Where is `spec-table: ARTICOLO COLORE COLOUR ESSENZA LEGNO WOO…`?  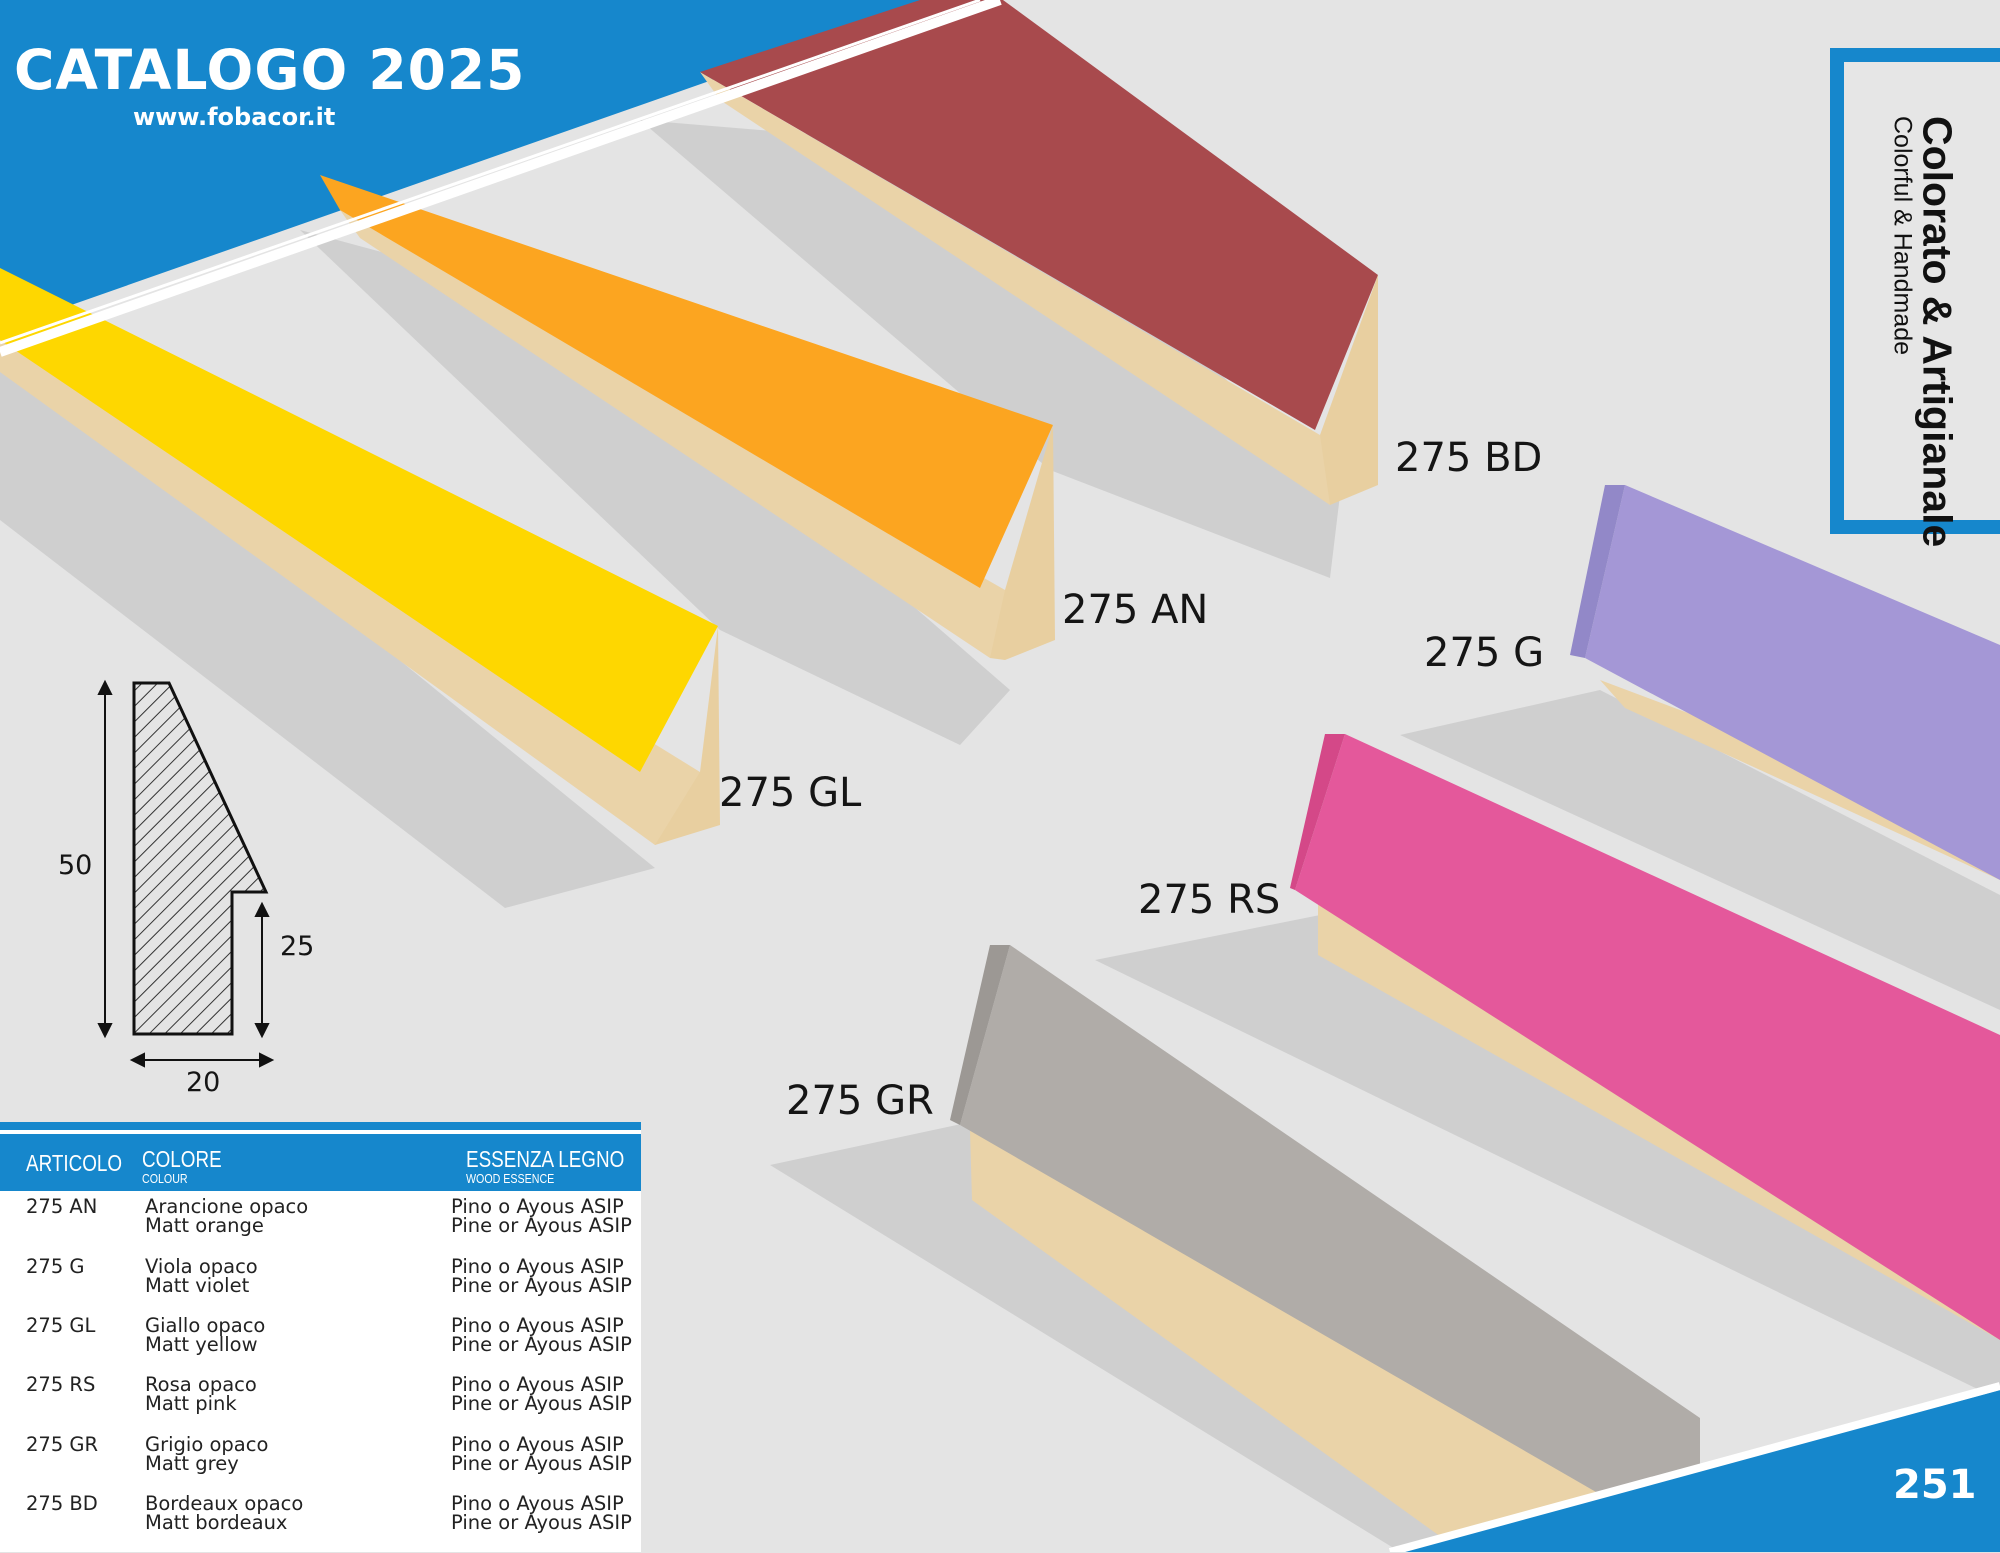
spec-table: ARTICOLO COLORE COLOUR ESSENZA LEGNO WOO… is located at coordinates (320, 1337).